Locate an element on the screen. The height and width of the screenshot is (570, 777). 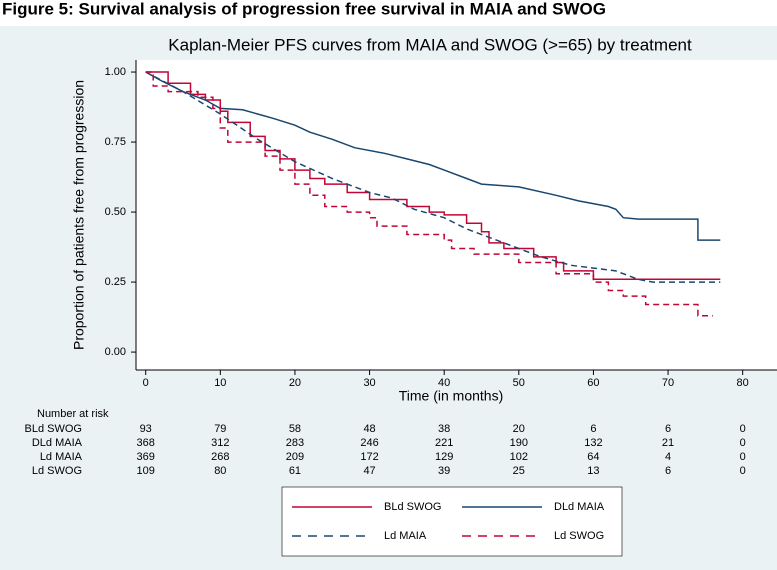
risk-count: 368 is located at coordinates (146, 443).